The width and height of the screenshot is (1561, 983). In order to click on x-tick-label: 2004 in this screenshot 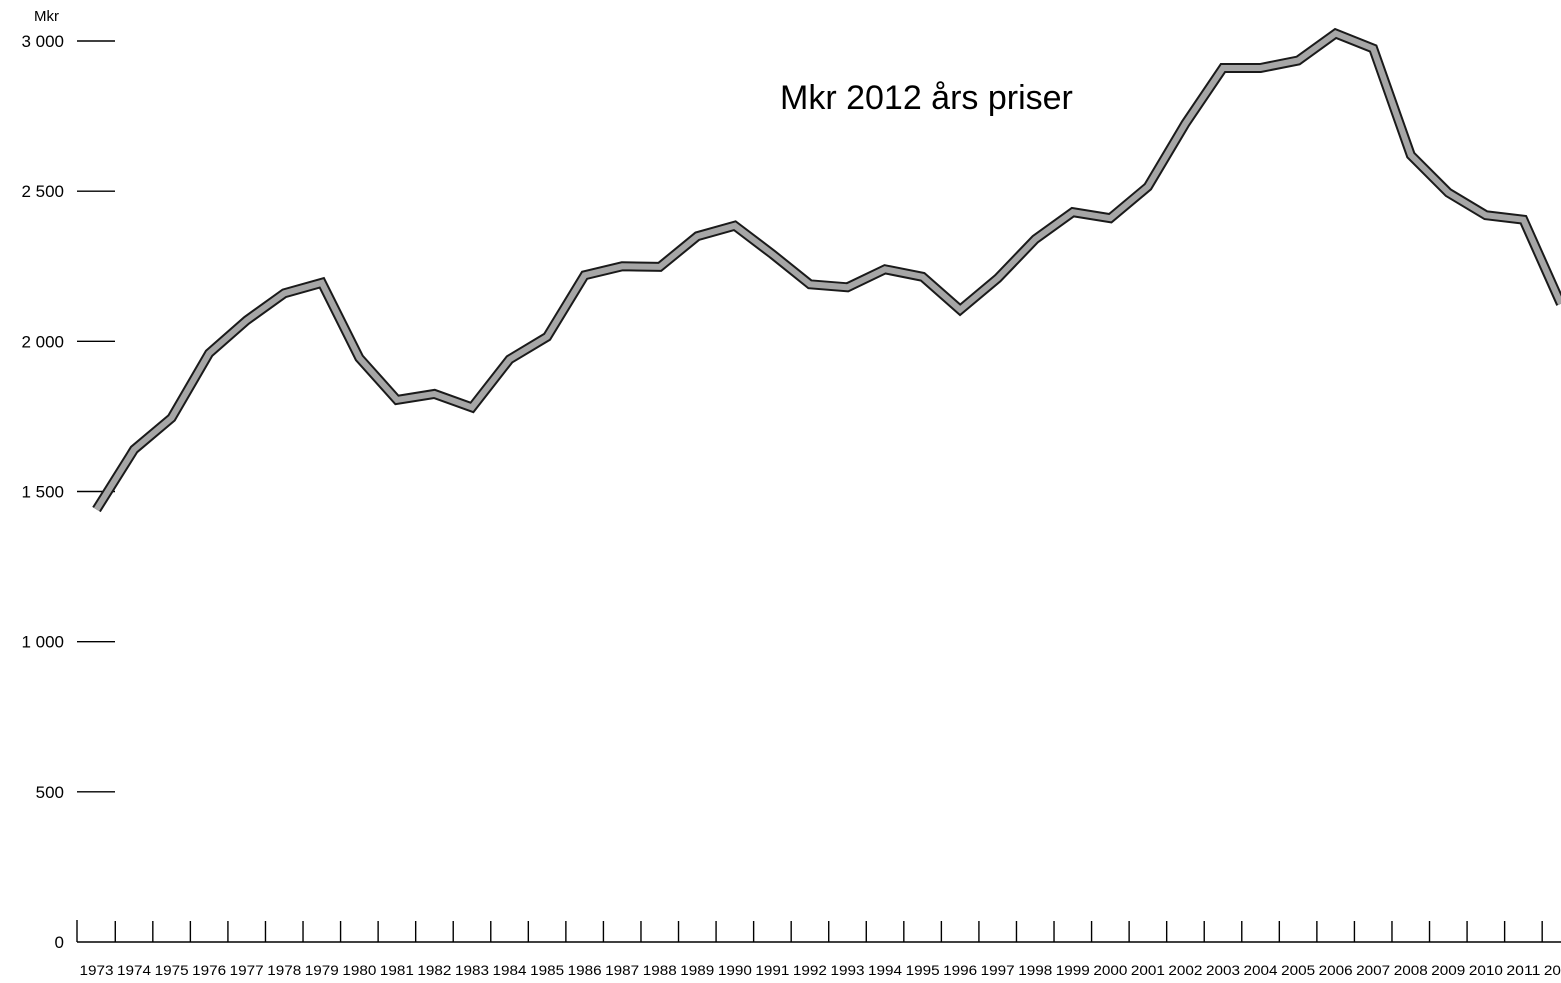, I will do `click(1261, 970)`.